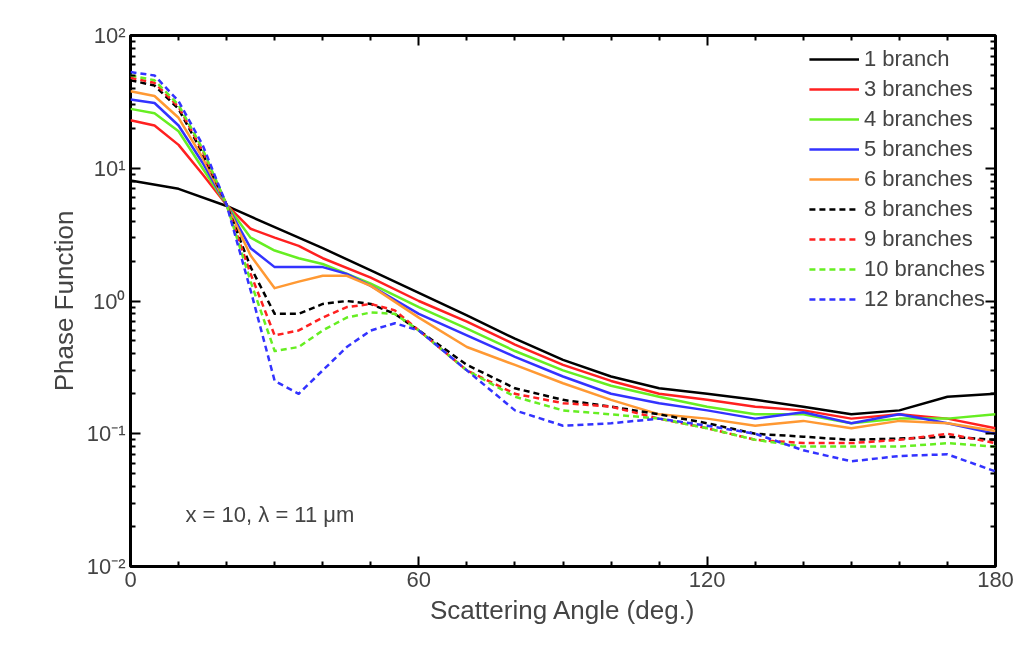 This screenshot has width=1025, height=671. Describe the element at coordinates (918, 179) in the screenshot. I see `legend-label: 6 branches` at that location.